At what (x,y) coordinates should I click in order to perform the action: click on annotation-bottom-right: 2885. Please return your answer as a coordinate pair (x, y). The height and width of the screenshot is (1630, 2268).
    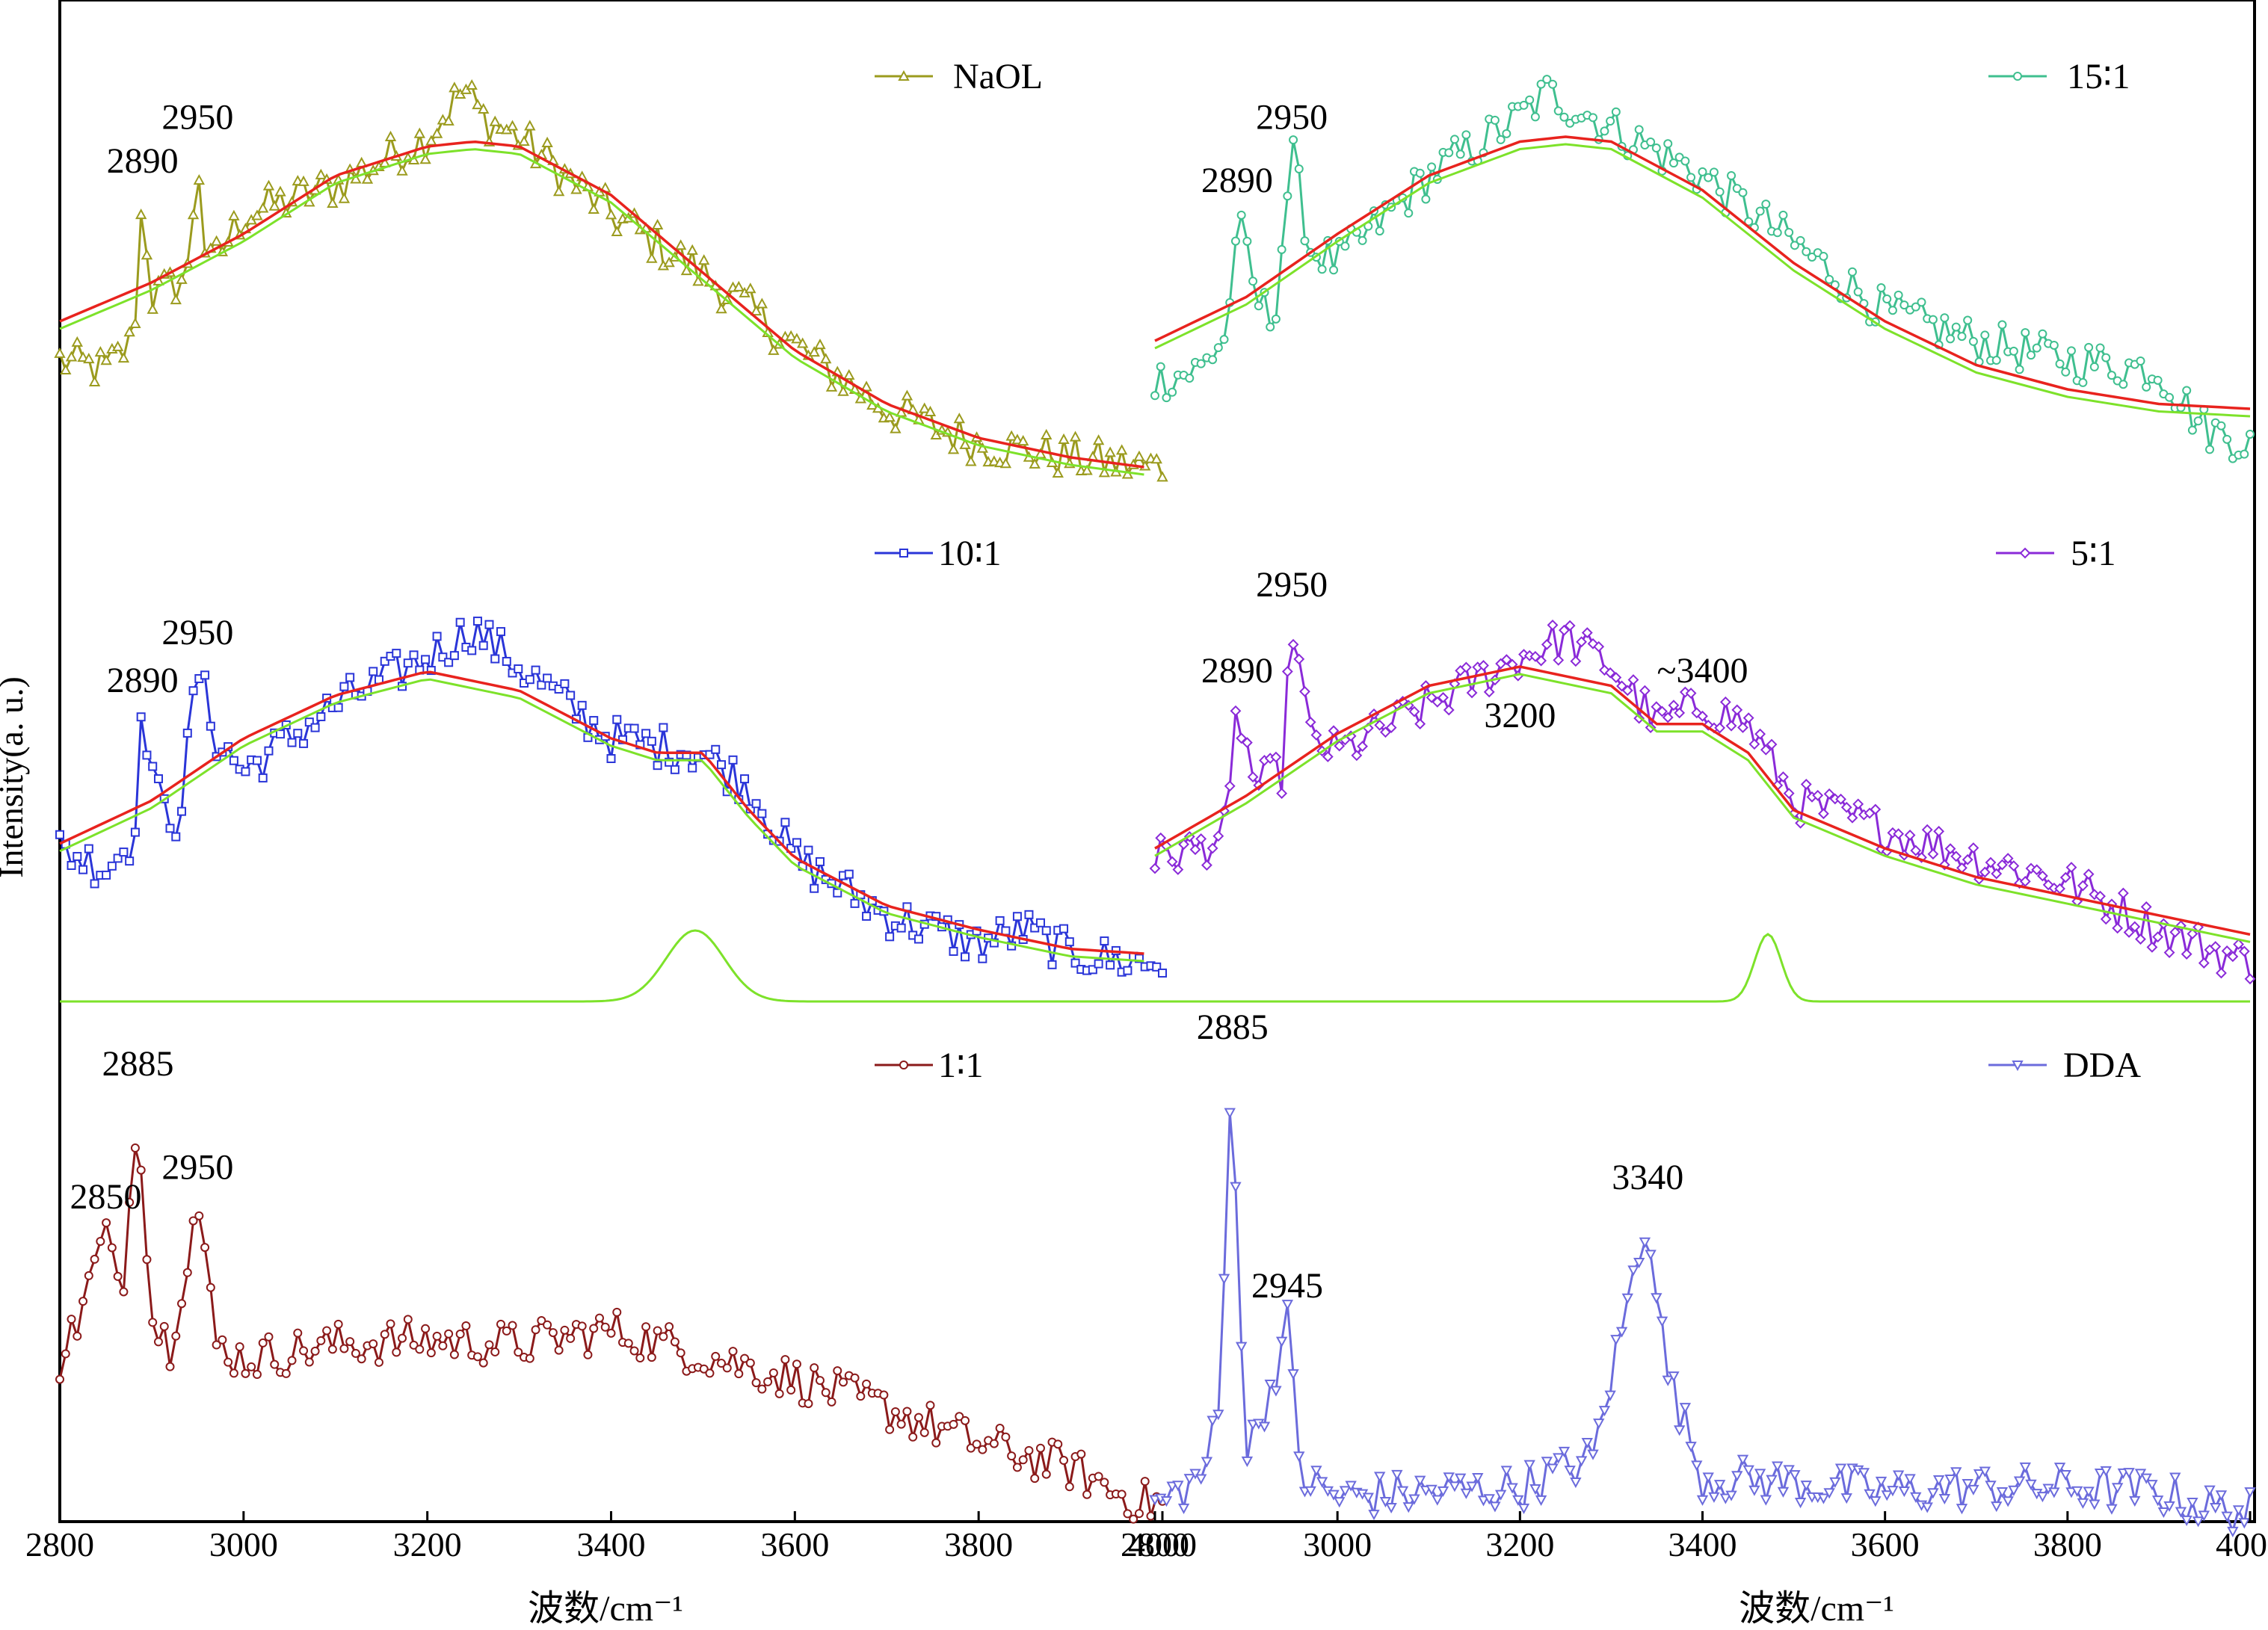
    Looking at the image, I should click on (1233, 1027).